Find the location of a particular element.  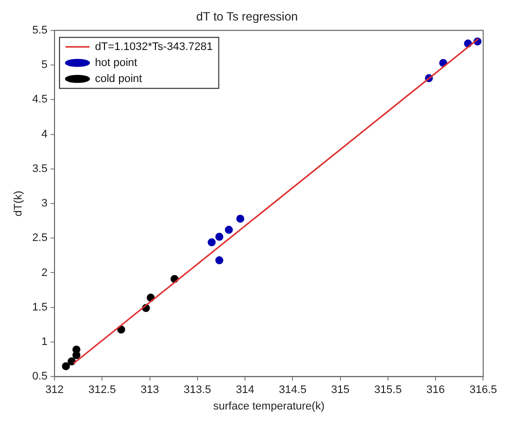

x-tick-label: 315 is located at coordinates (340, 390).